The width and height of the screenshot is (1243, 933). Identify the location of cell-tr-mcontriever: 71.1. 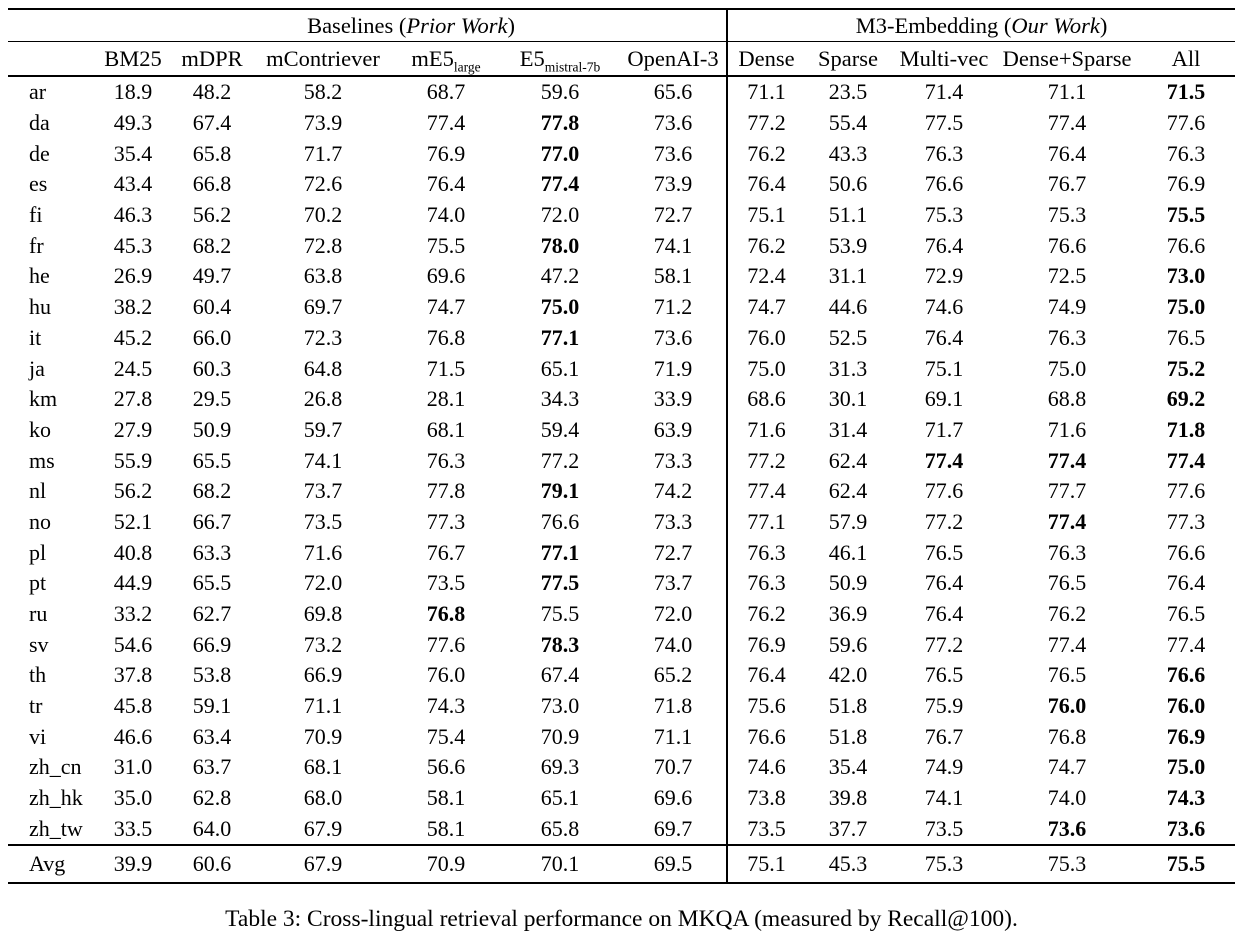
(323, 706).